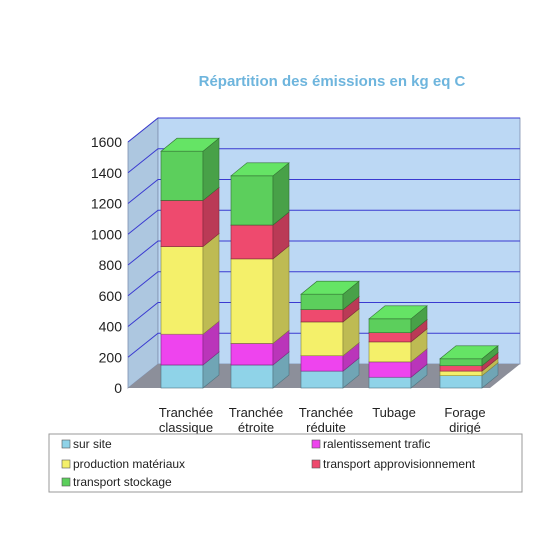  I want to click on y-tick-label: 1400, so click(106, 173).